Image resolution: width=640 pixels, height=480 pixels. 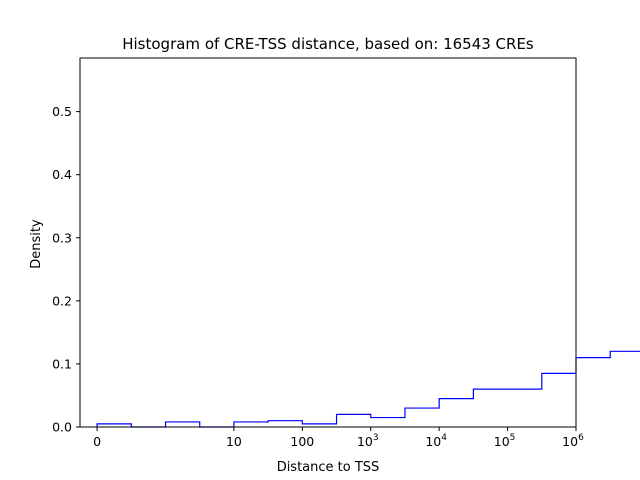 What do you see at coordinates (97, 441) in the screenshot?
I see `x-tick-label: 0` at bounding box center [97, 441].